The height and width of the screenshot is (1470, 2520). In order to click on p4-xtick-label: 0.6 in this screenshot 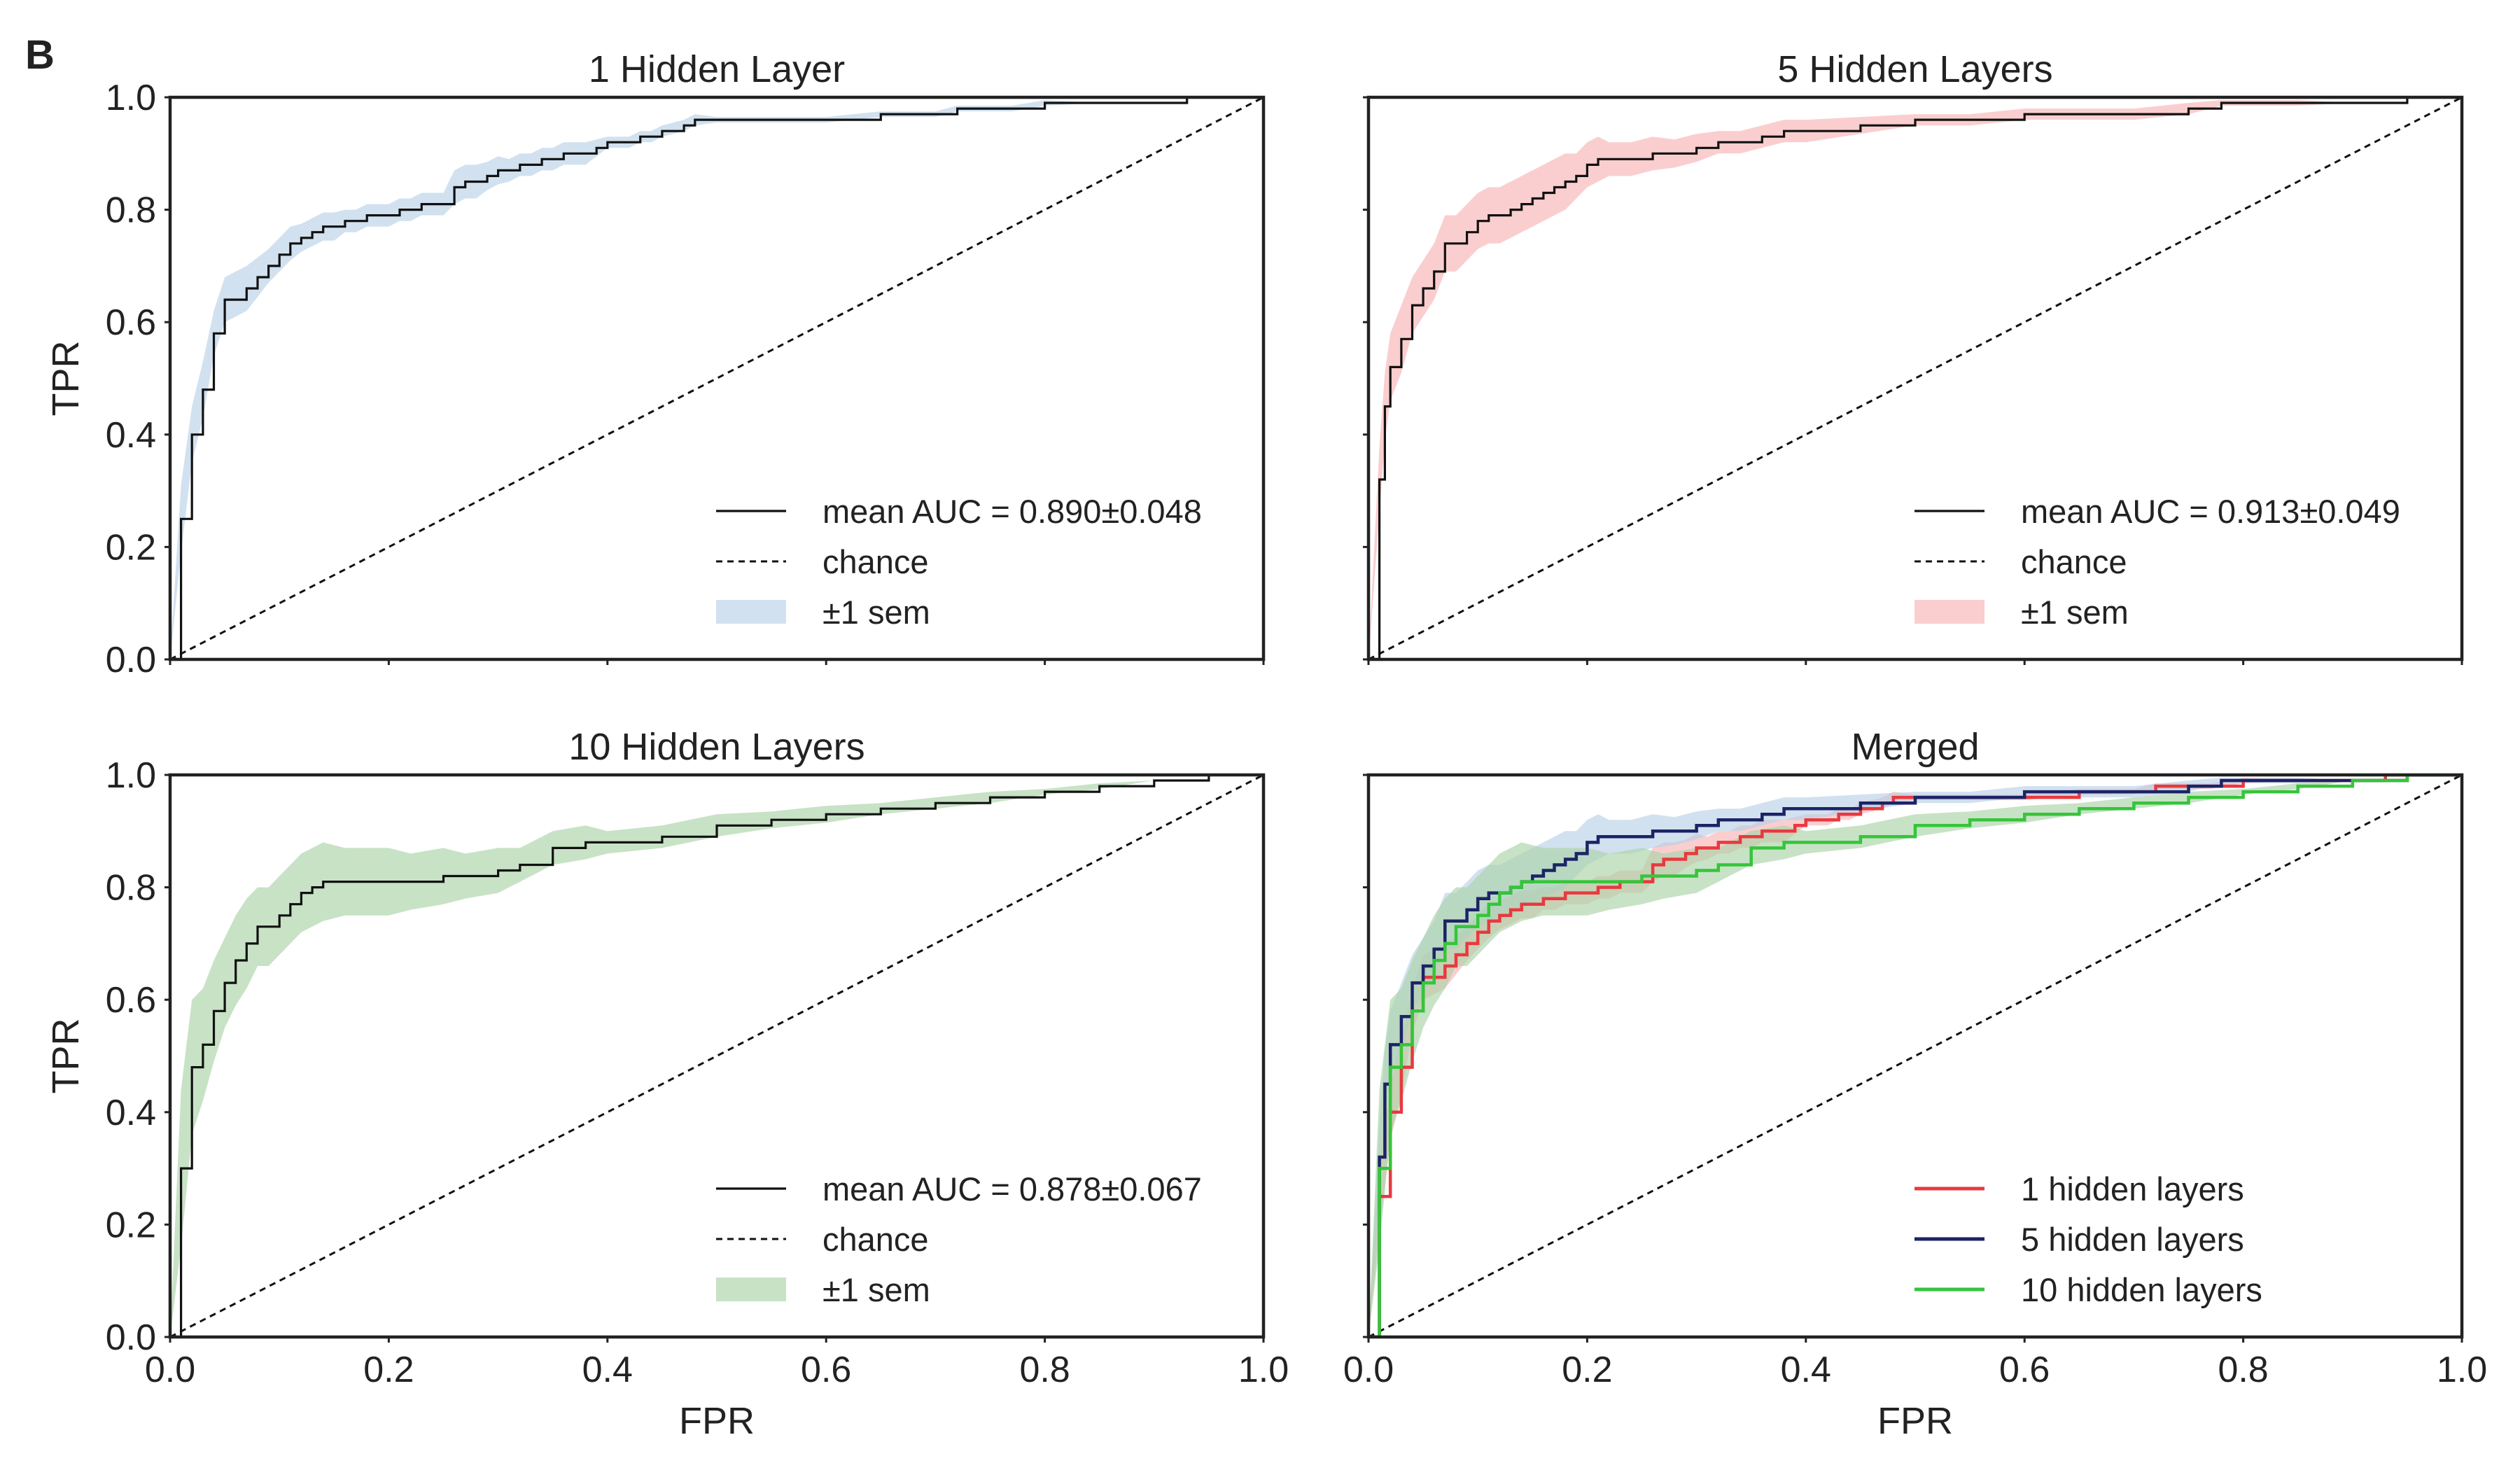, I will do `click(2024, 1370)`.